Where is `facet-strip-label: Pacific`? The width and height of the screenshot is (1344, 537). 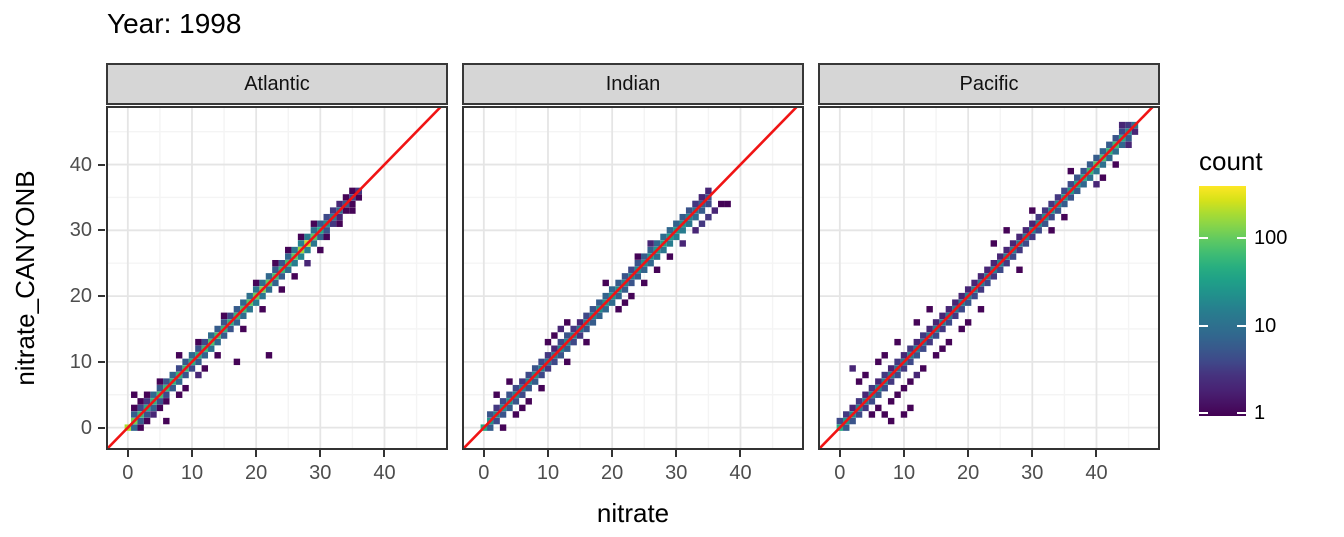 facet-strip-label: Pacific is located at coordinates (989, 83).